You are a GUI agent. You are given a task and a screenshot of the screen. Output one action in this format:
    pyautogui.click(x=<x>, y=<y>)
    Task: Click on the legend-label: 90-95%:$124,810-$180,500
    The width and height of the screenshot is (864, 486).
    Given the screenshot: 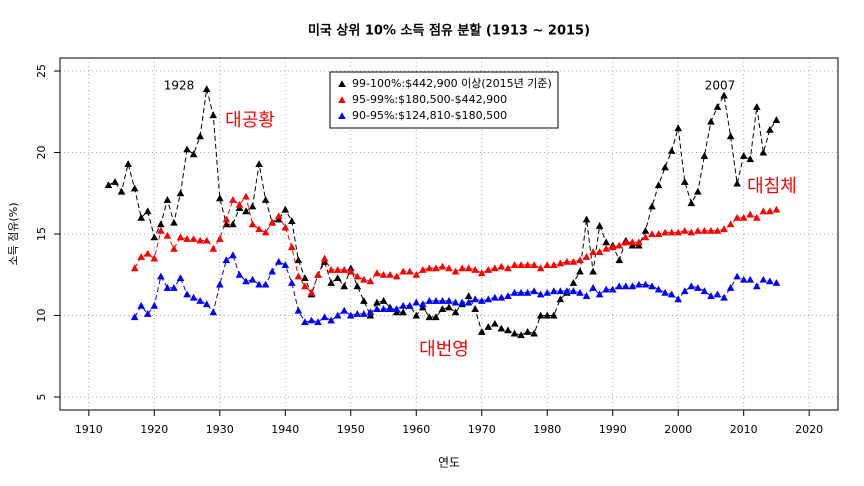 What is the action you would take?
    pyautogui.click(x=429, y=115)
    